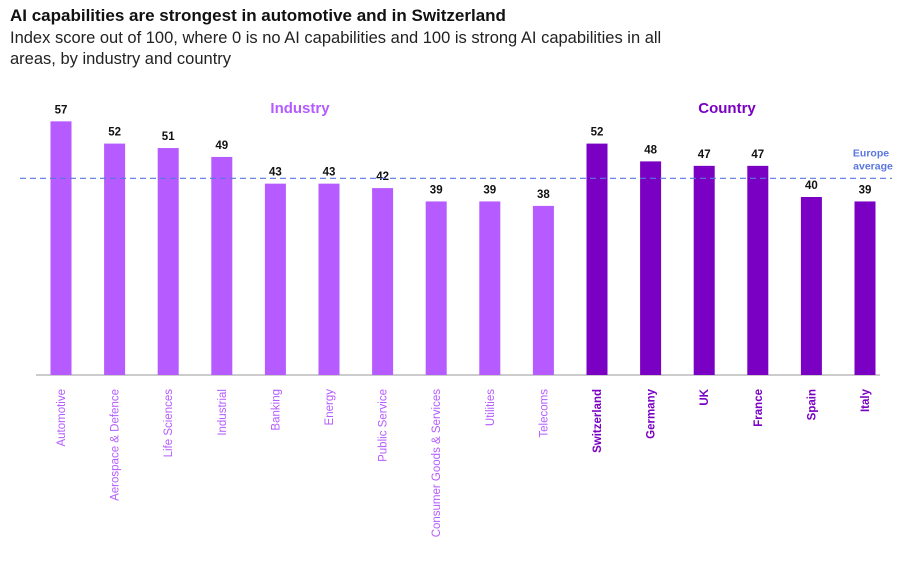  I want to click on bar-banking, so click(275, 279).